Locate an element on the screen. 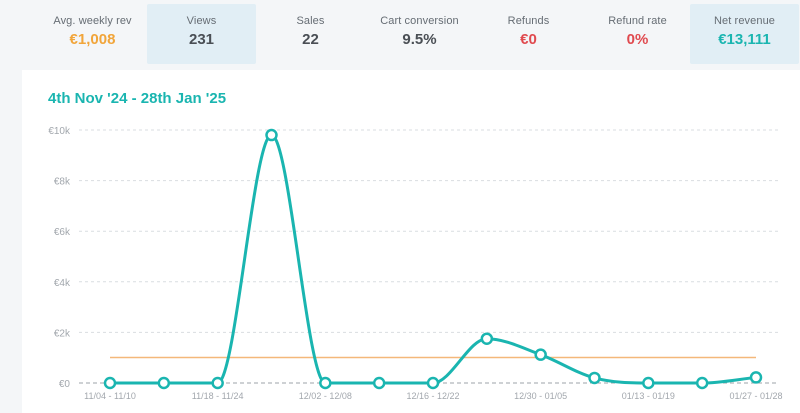 This screenshot has width=800, height=413. stat-views: Views 231 is located at coordinates (201, 34).